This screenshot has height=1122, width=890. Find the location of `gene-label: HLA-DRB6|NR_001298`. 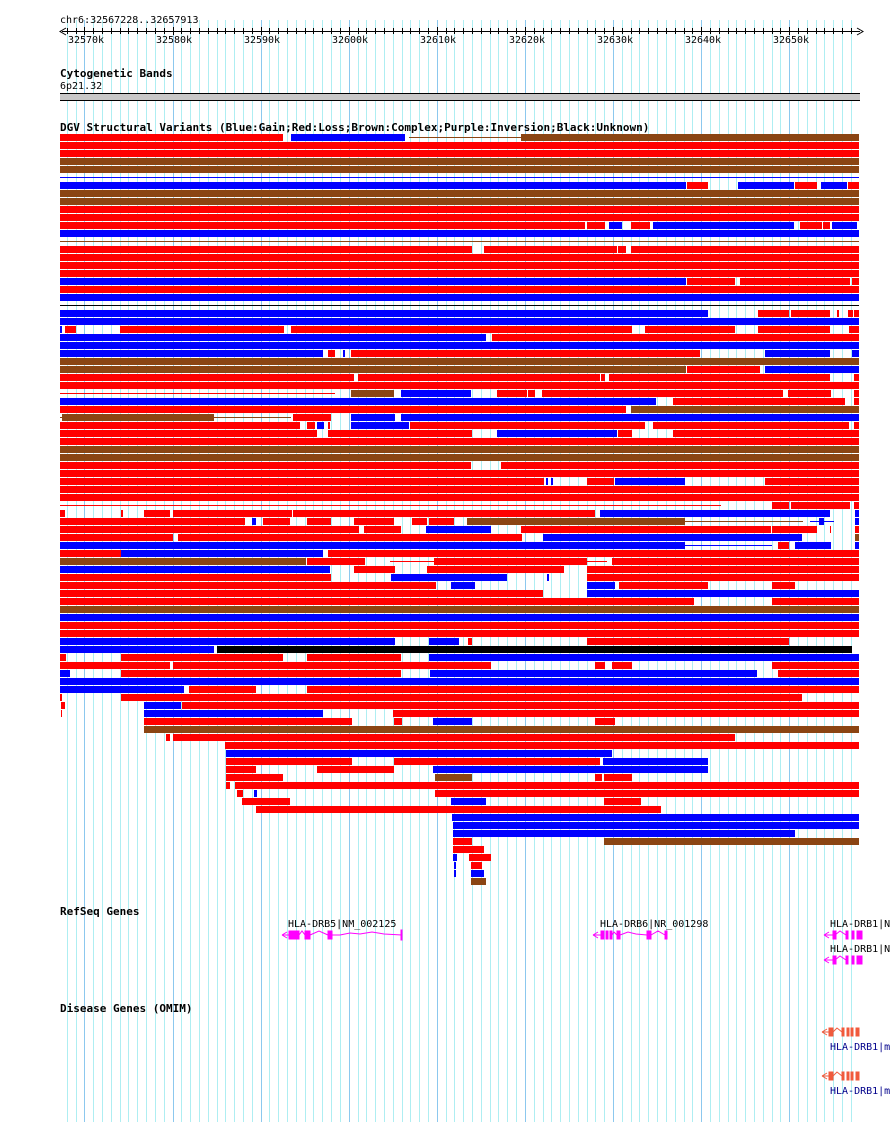

gene-label: HLA-DRB6|NR_001298 is located at coordinates (654, 924).